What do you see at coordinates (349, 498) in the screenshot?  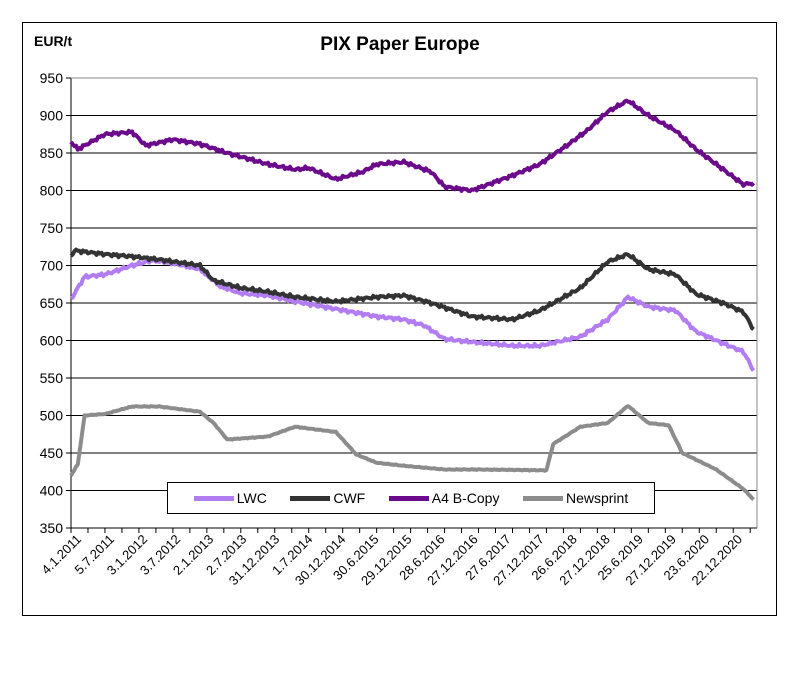 I see `legend-label: CWF` at bounding box center [349, 498].